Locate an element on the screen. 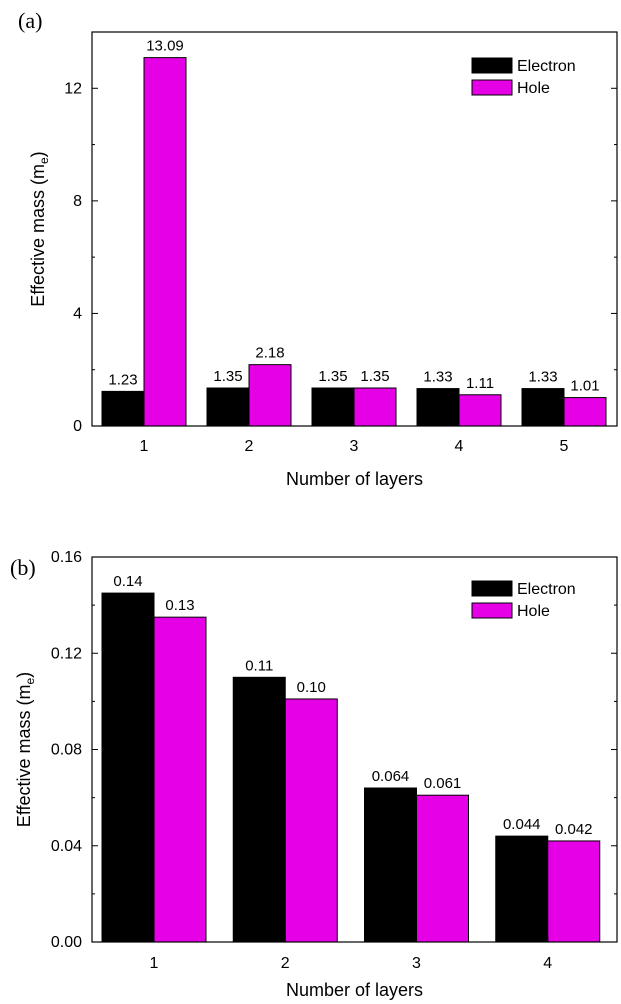  data-label-hole-4: 0.042 is located at coordinates (574, 829).